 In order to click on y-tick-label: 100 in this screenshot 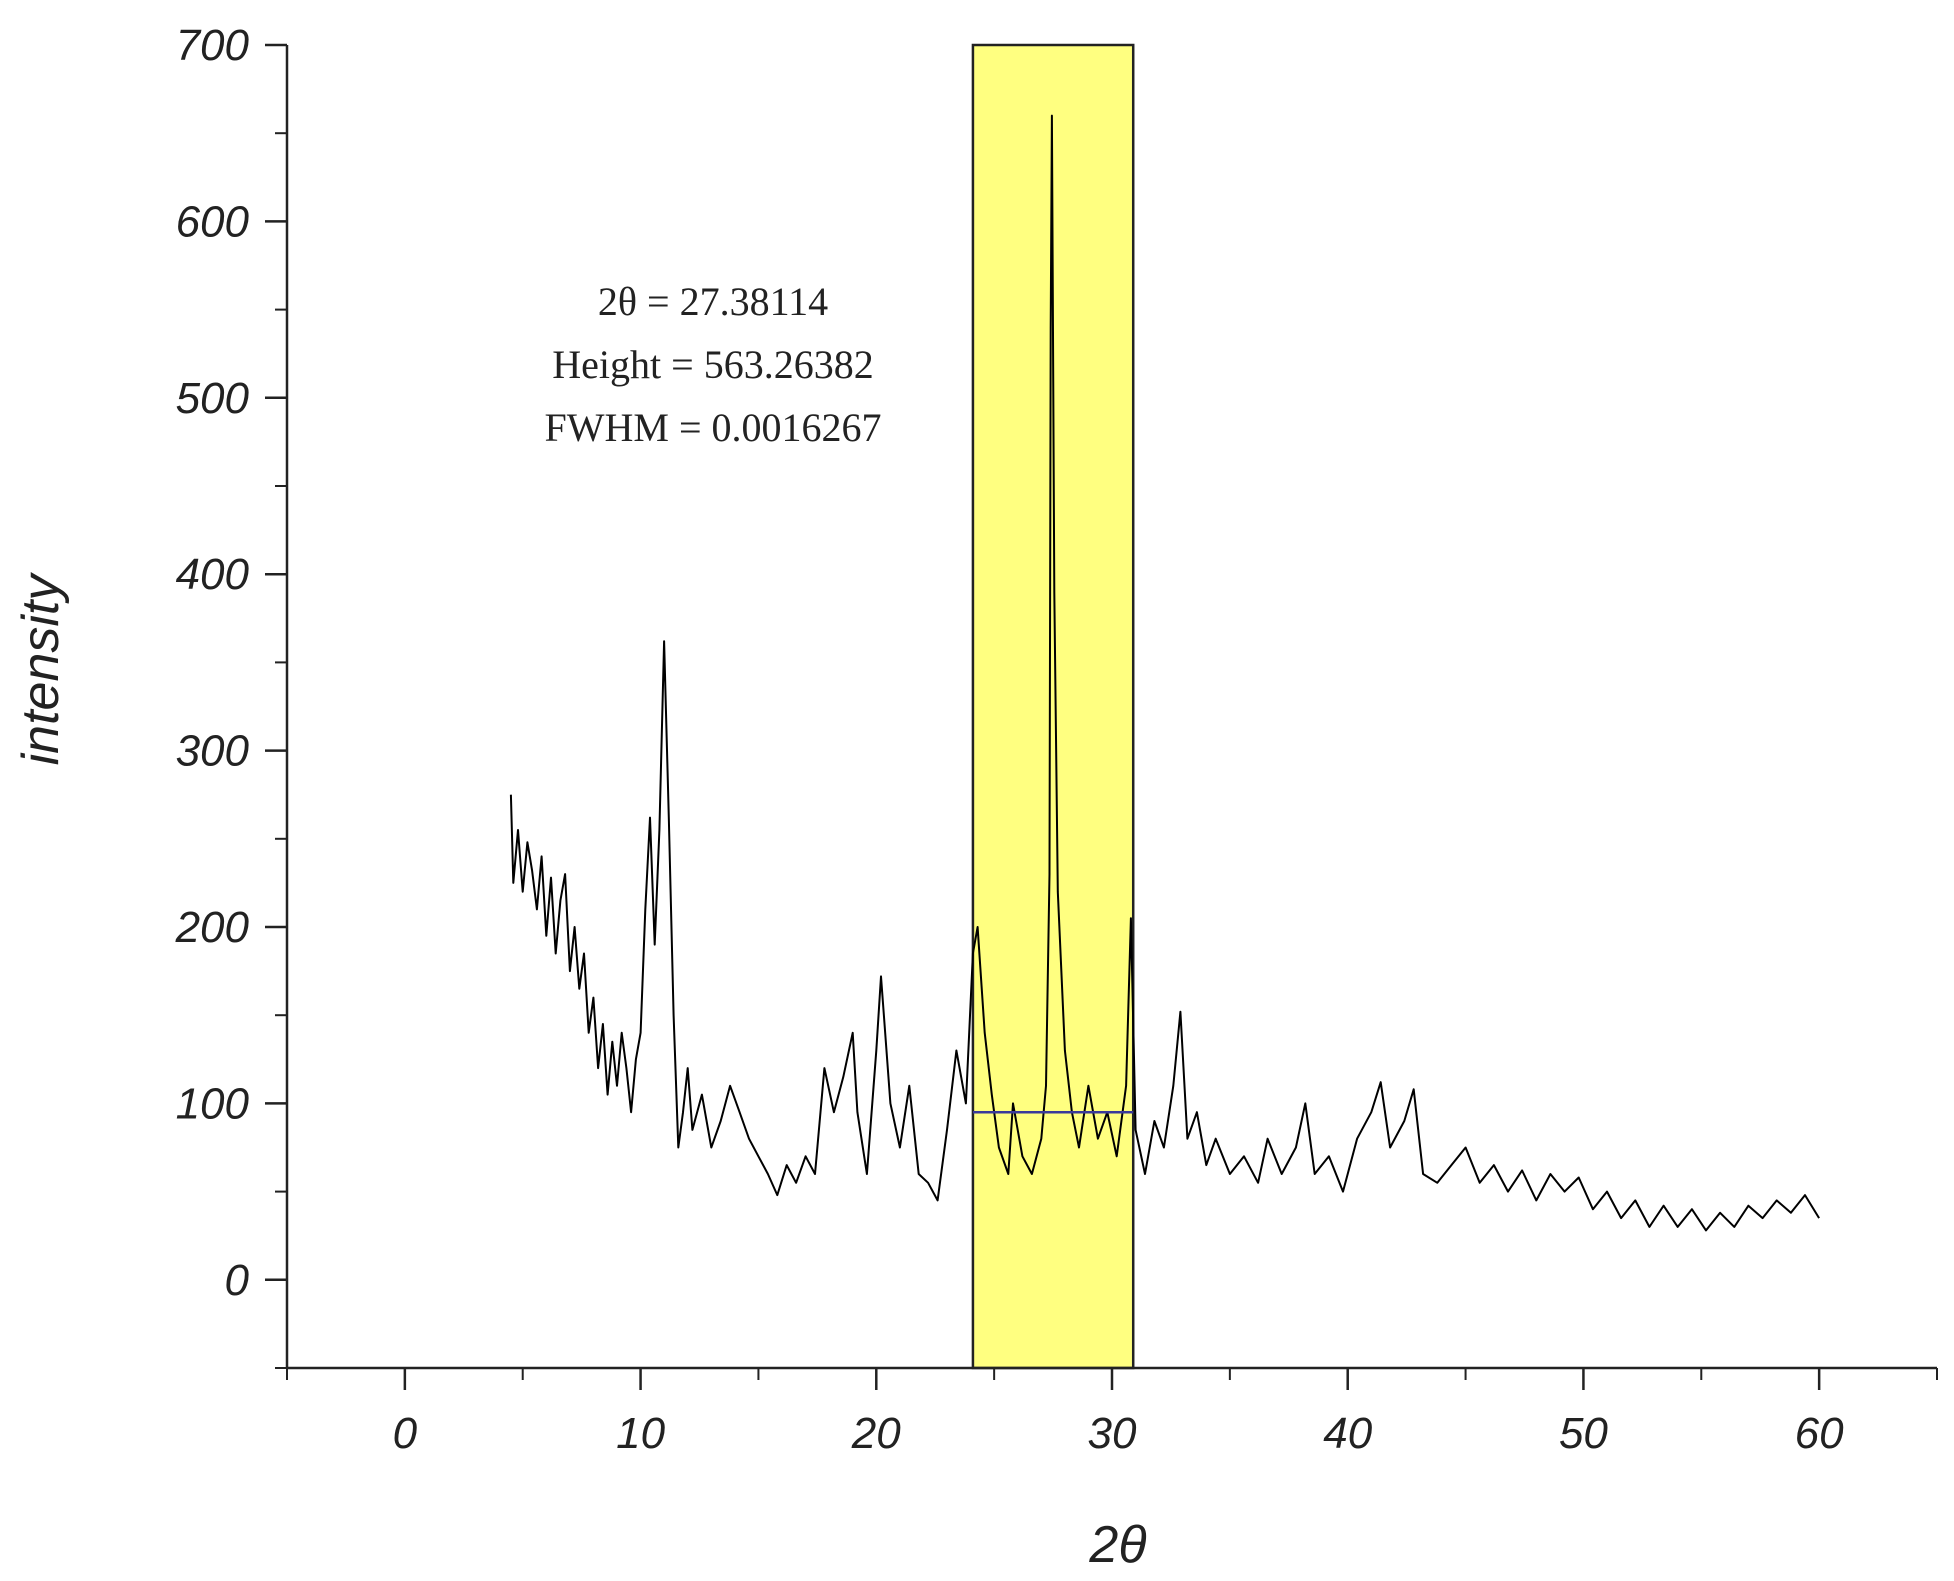, I will do `click(213, 1103)`.